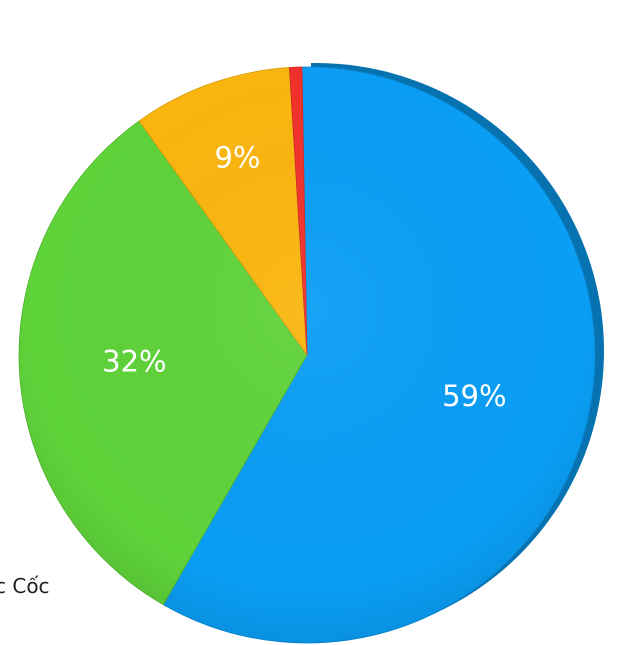  What do you see at coordinates (134, 362) in the screenshot?
I see `slice-label-2: 32%` at bounding box center [134, 362].